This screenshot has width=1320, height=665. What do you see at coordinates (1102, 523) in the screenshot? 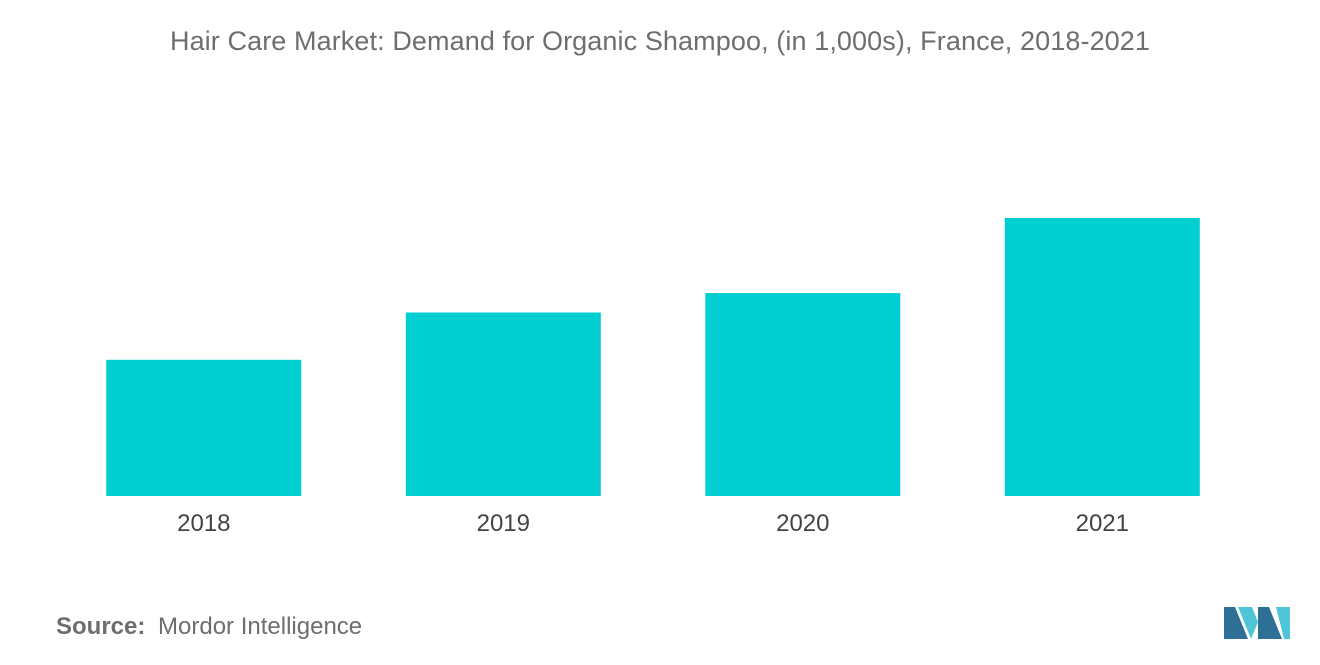
I see `x-tick-label-2021: 2021` at bounding box center [1102, 523].